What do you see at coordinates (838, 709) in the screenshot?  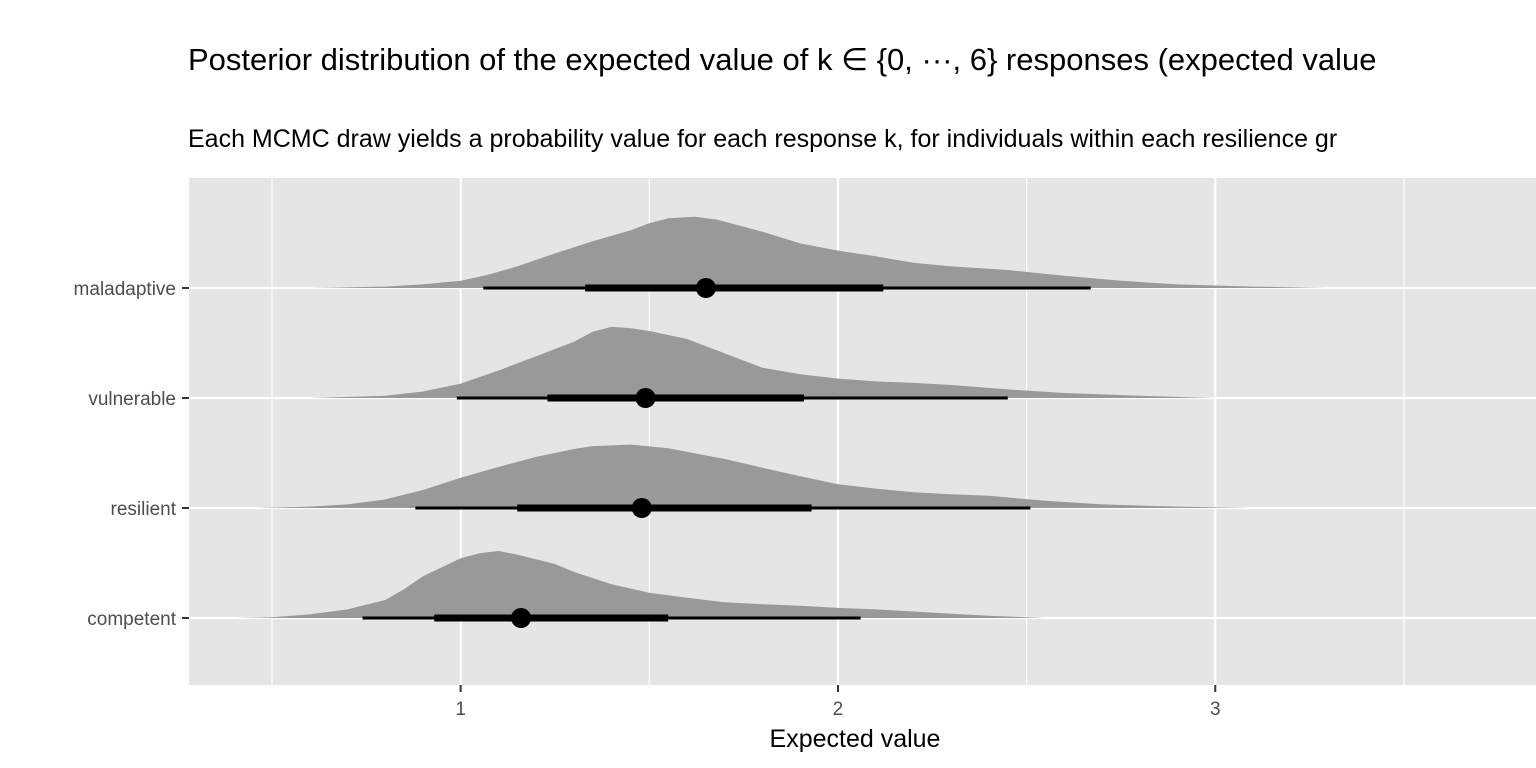 I see `x-tick-label: 2` at bounding box center [838, 709].